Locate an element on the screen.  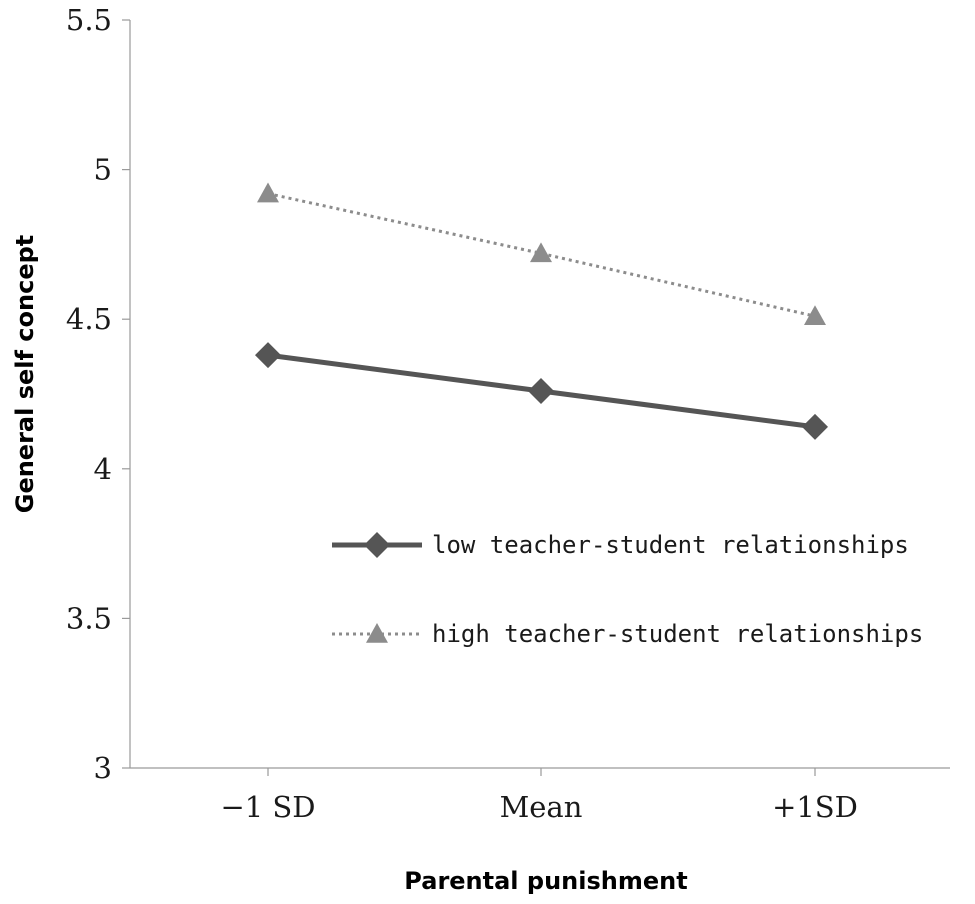
legend-label: high teacher-student relationships is located at coordinates (677, 634).